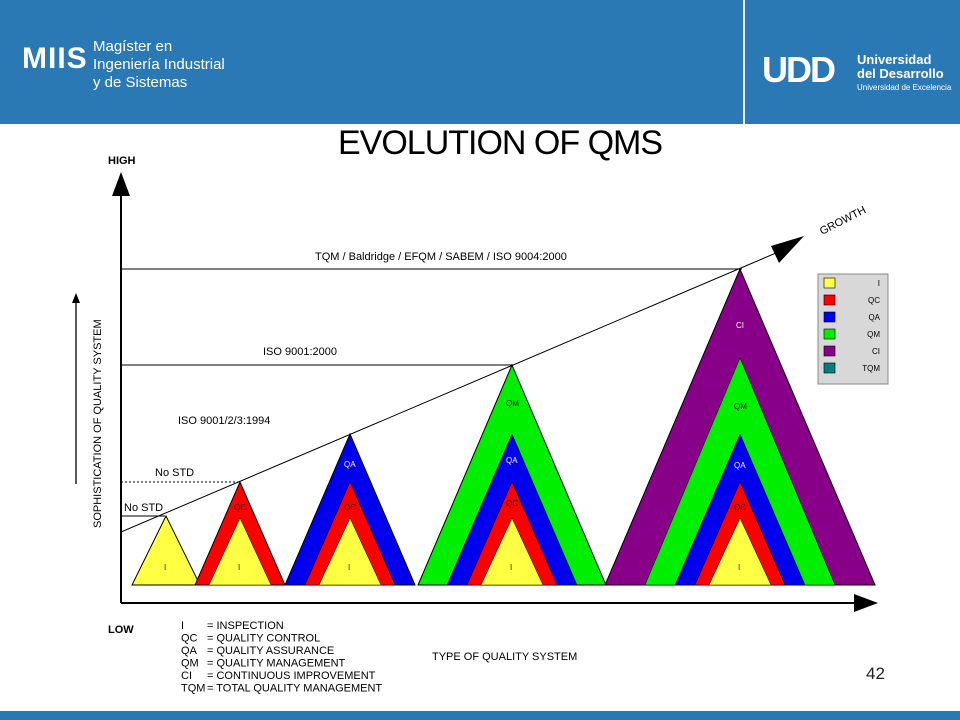  What do you see at coordinates (874, 317) in the screenshot?
I see `legend-label: QA` at bounding box center [874, 317].